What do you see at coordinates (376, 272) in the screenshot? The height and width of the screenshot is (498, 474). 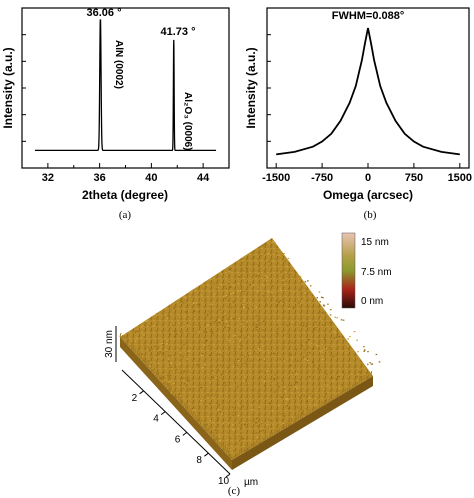 I see `colorbar-label-mid: 7.5 nm` at bounding box center [376, 272].